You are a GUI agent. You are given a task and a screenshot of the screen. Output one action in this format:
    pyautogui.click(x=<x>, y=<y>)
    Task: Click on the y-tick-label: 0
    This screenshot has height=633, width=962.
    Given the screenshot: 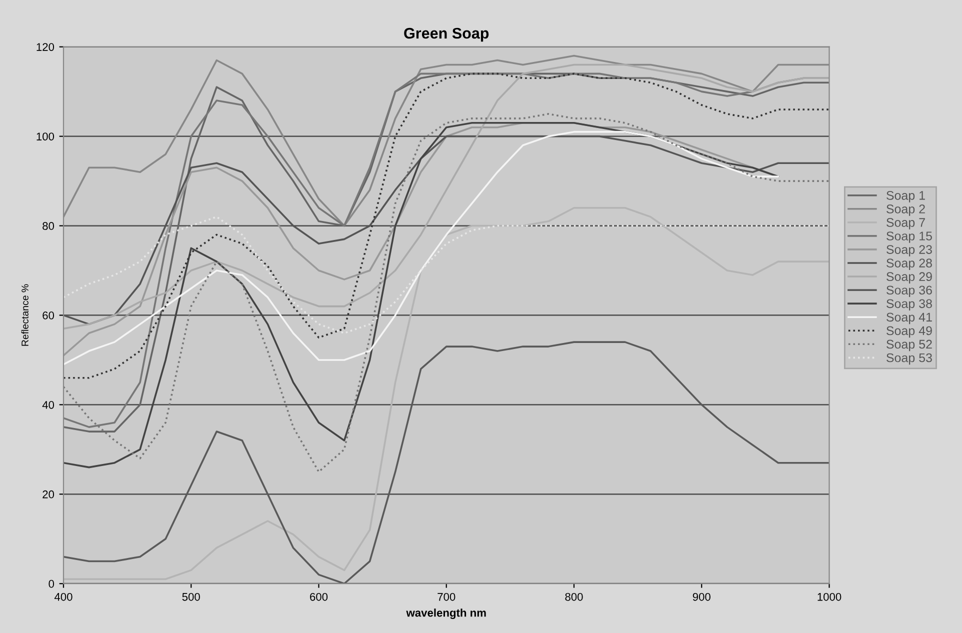 What is the action you would take?
    pyautogui.click(x=51, y=584)
    